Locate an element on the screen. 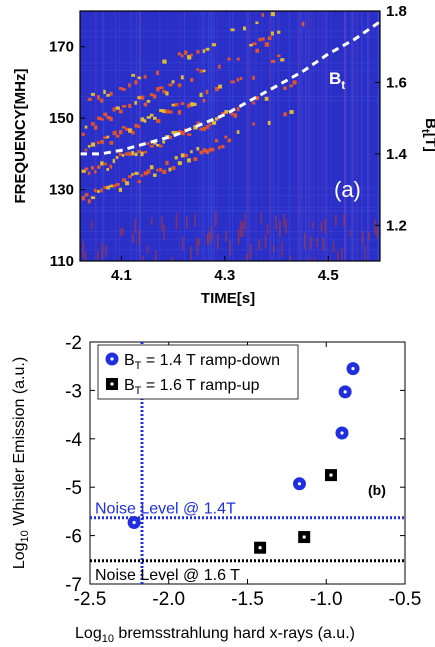  bt-curve-label: Bt is located at coordinates (337, 80).